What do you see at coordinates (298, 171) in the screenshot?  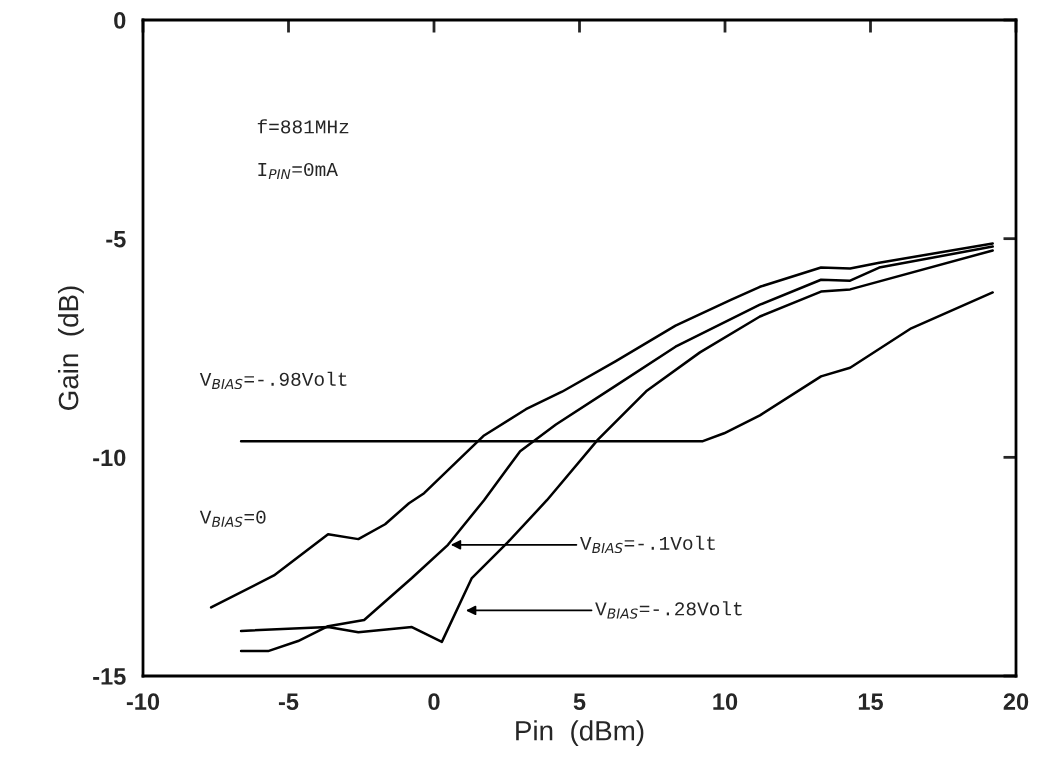 I see `annotation: I$_{PIN}$=0mA` at bounding box center [298, 171].